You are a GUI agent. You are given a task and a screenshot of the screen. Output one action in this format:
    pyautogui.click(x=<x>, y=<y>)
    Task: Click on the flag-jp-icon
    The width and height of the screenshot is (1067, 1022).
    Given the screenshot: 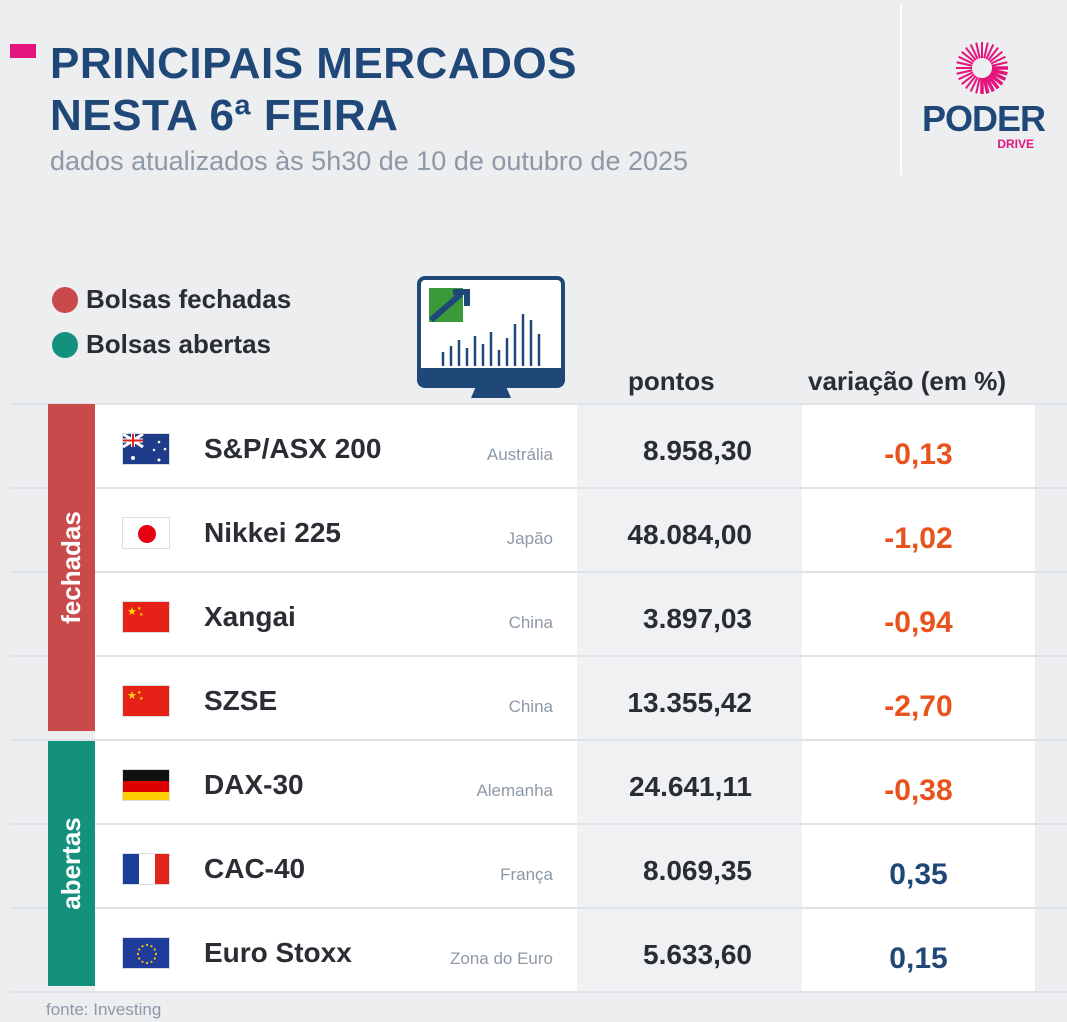 What is the action you would take?
    pyautogui.click(x=146, y=533)
    